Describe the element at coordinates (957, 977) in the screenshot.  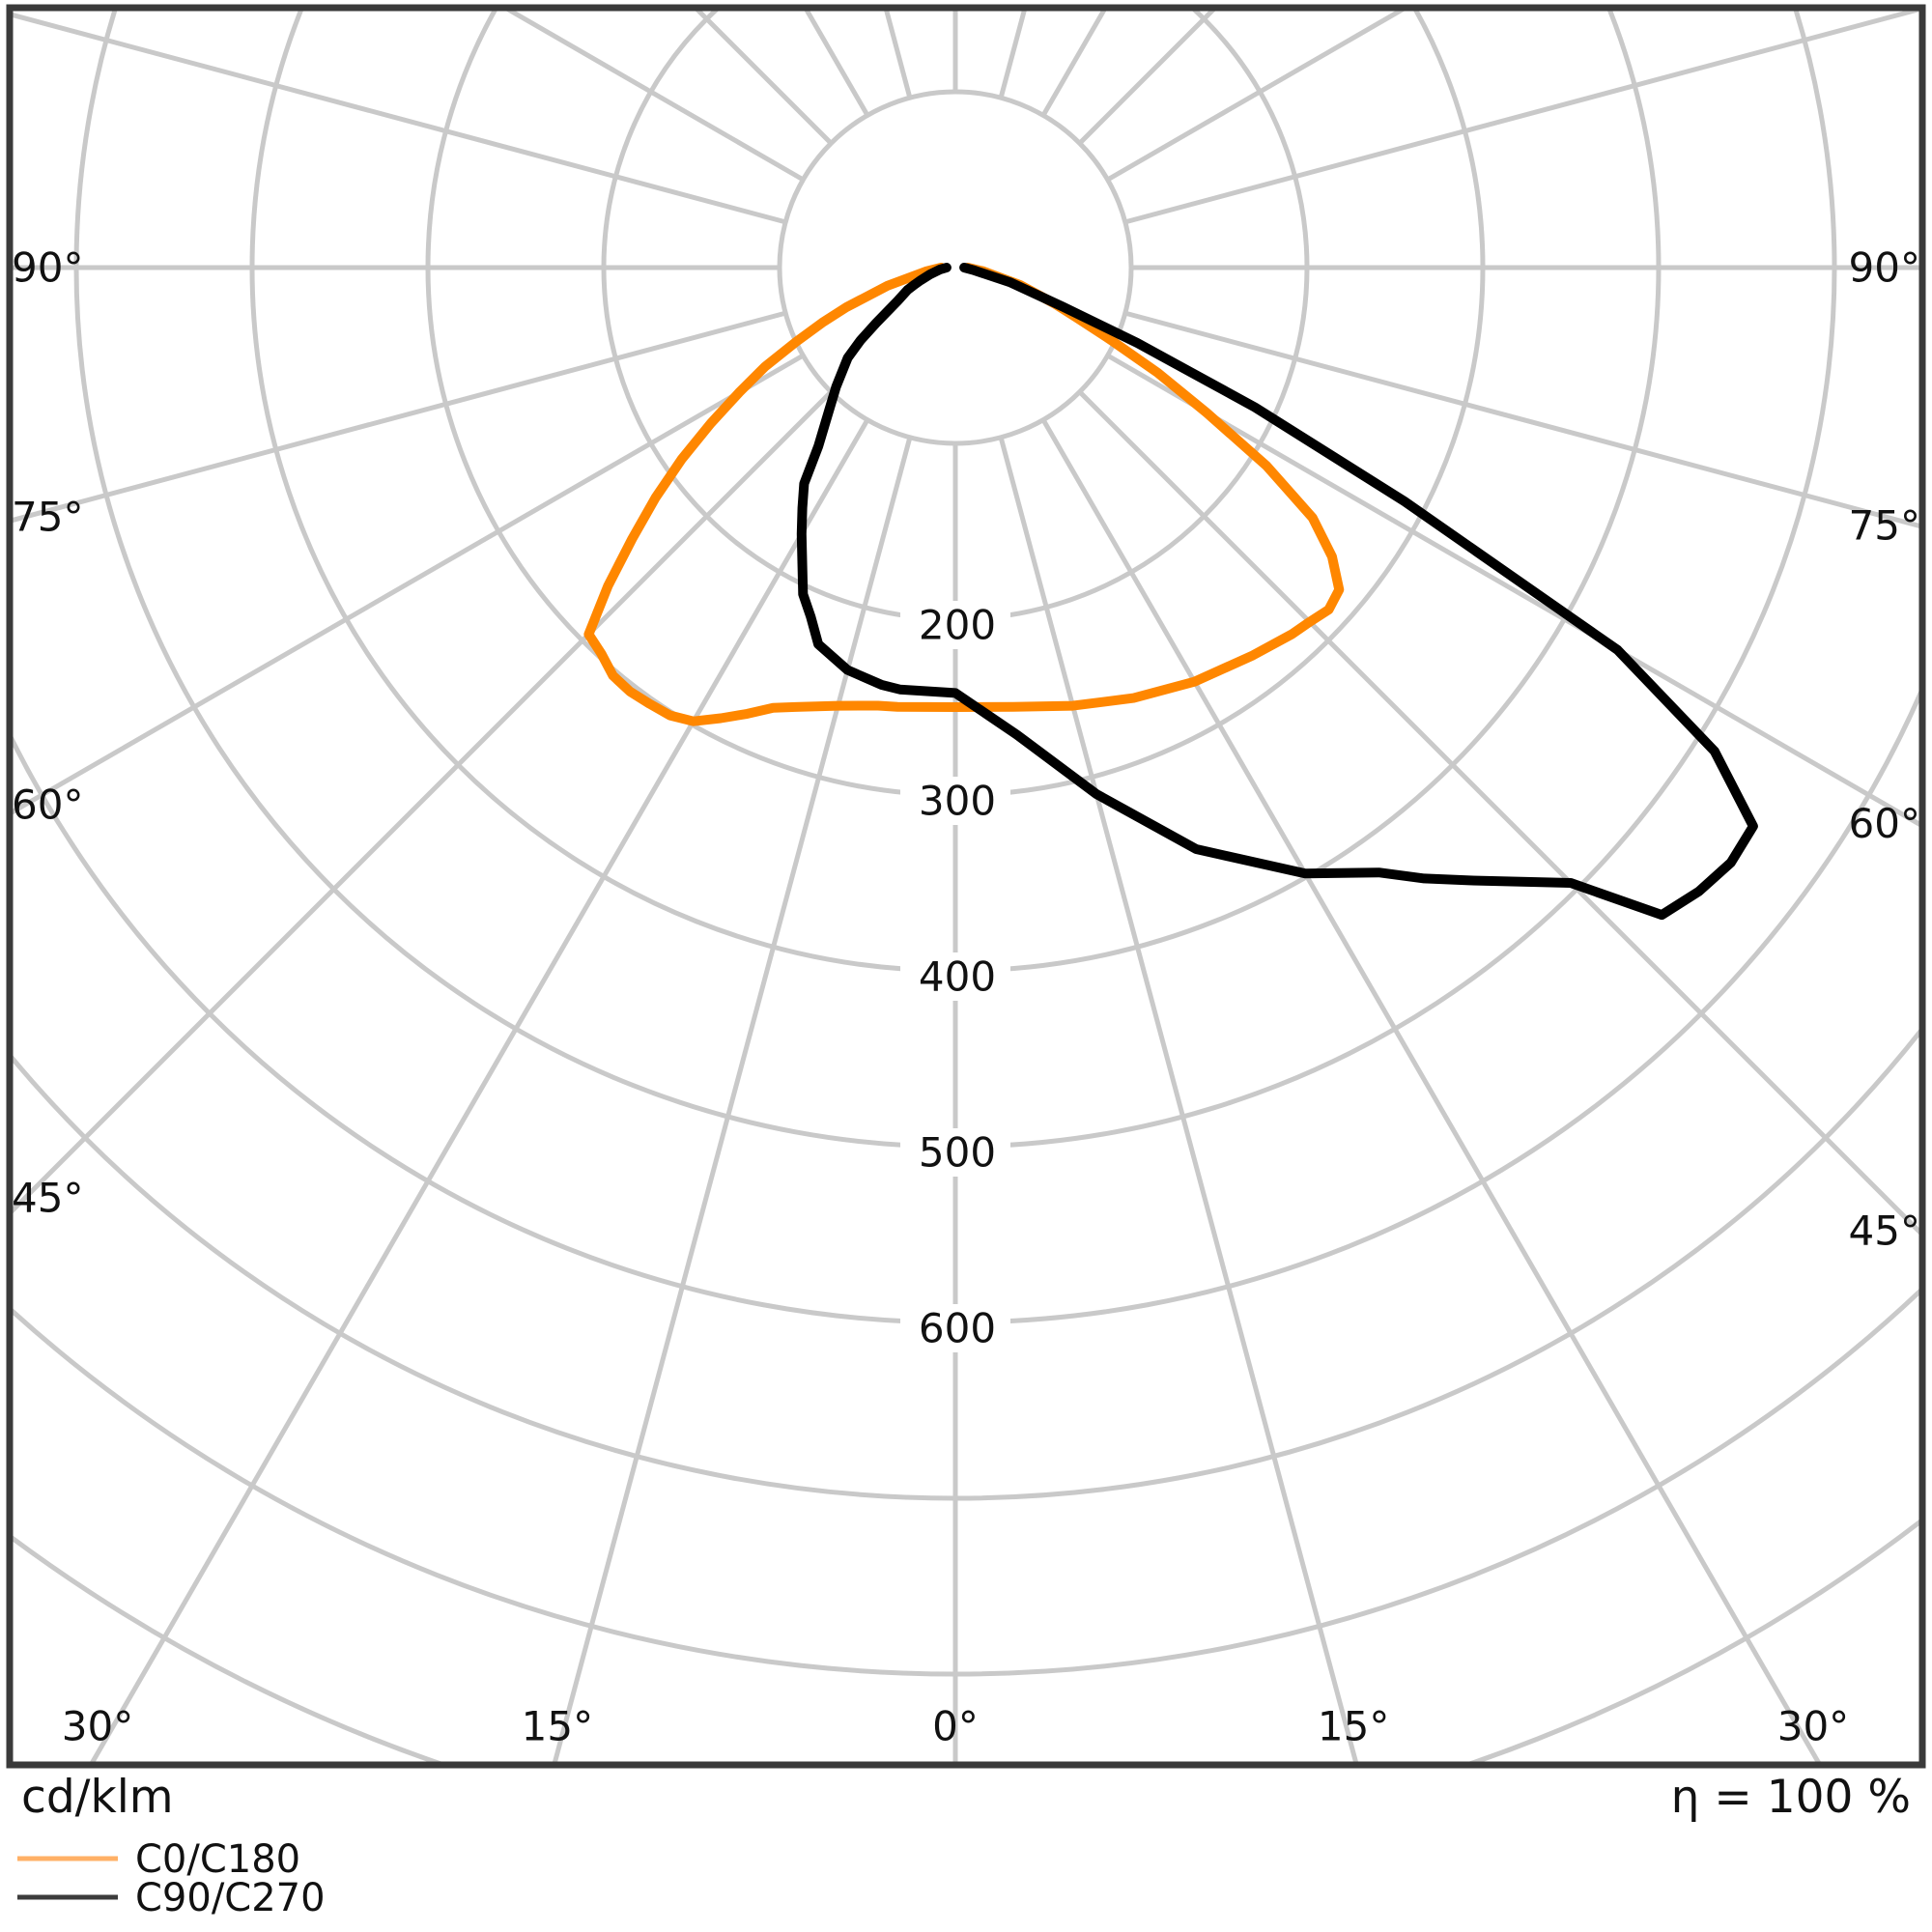
I see `ring-label-400: 400` at that location.